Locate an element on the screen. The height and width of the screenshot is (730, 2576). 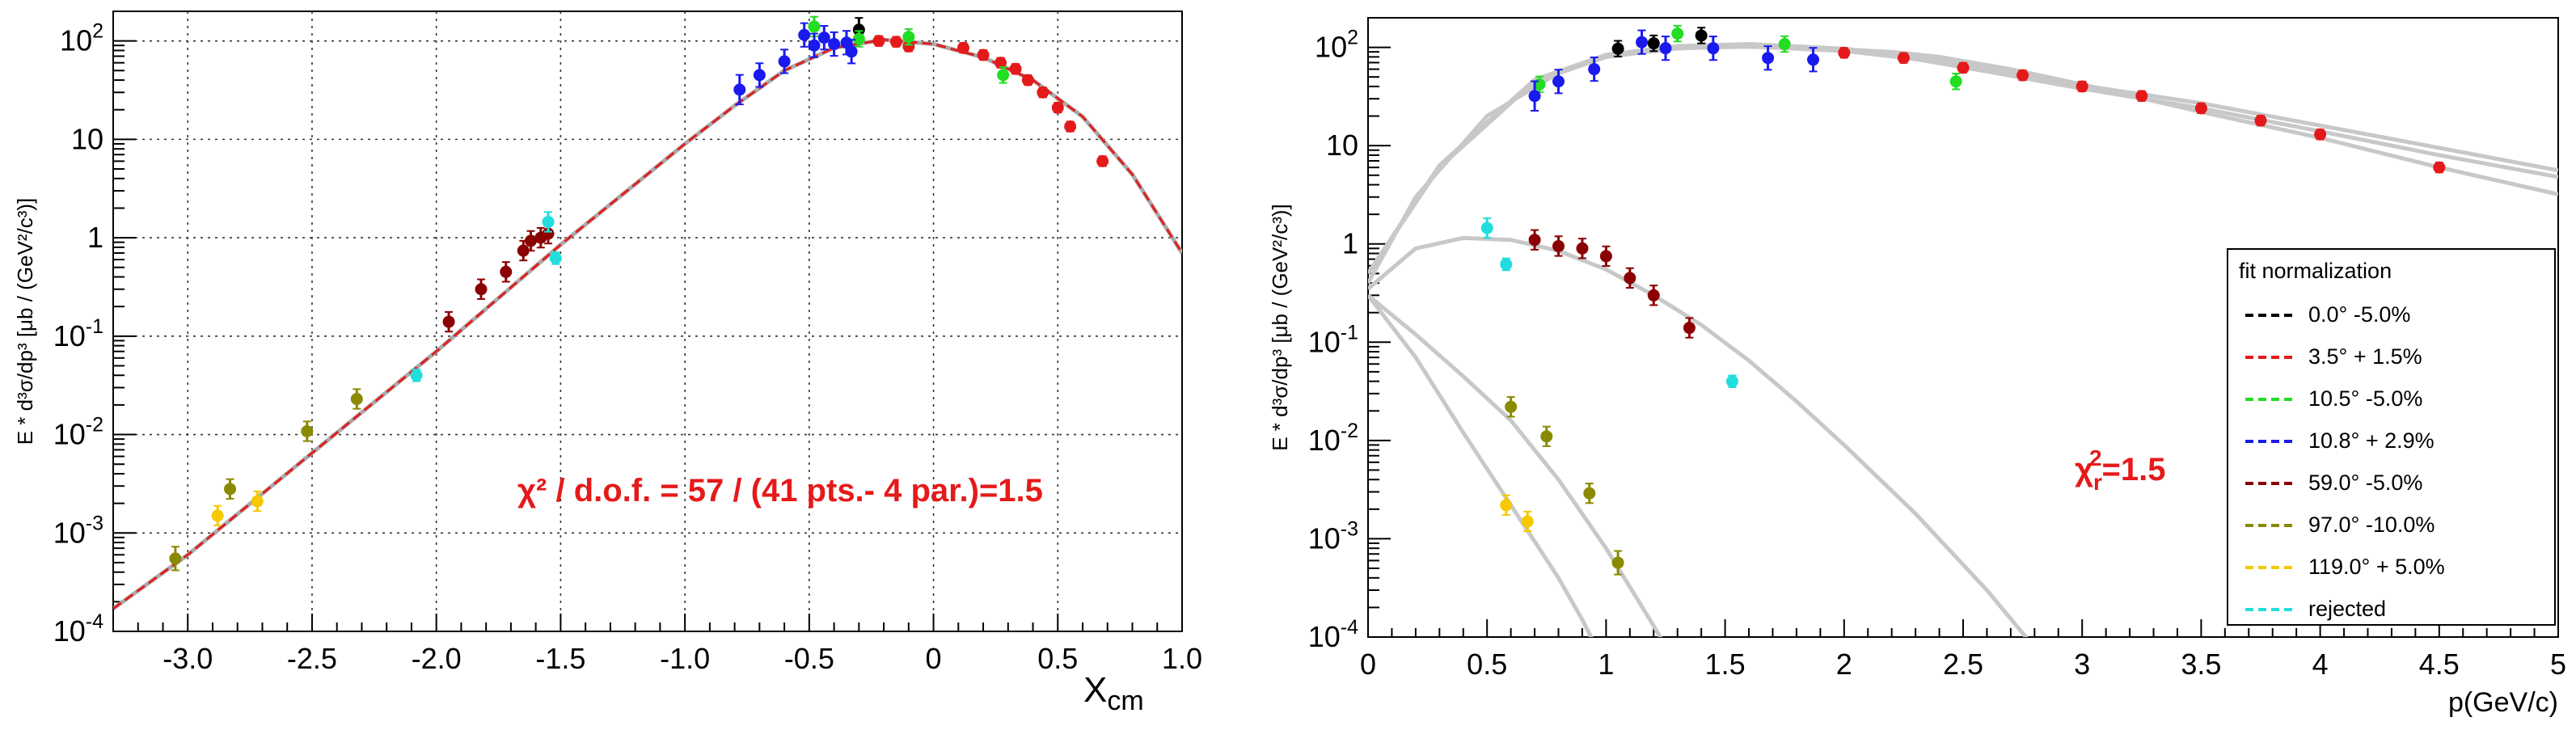
x-tick-label-3: 1.5 is located at coordinates (1725, 664).